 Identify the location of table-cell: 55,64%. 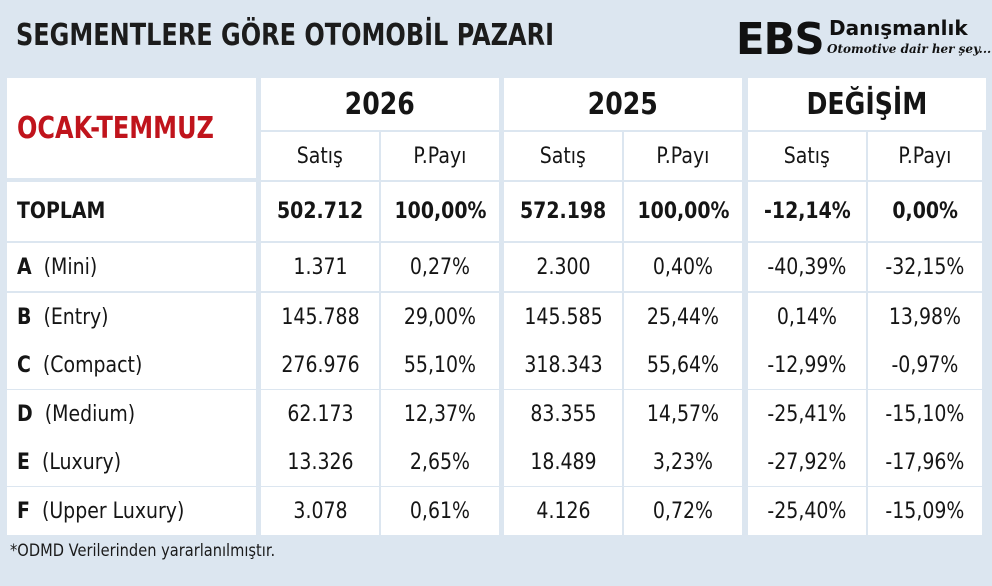
(683, 365).